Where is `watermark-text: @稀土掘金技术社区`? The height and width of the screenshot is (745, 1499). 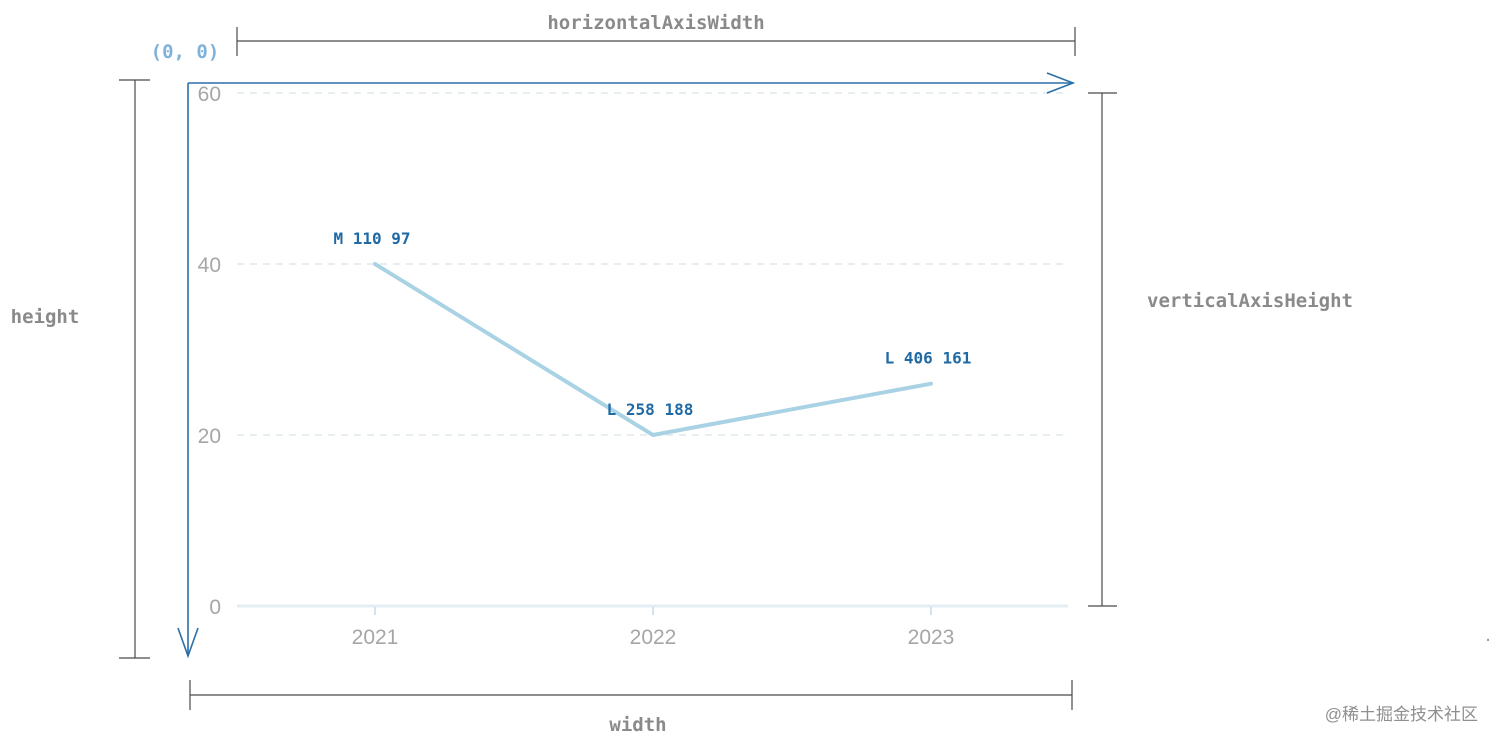
watermark-text: @稀土掘金技术社区 is located at coordinates (1401, 714).